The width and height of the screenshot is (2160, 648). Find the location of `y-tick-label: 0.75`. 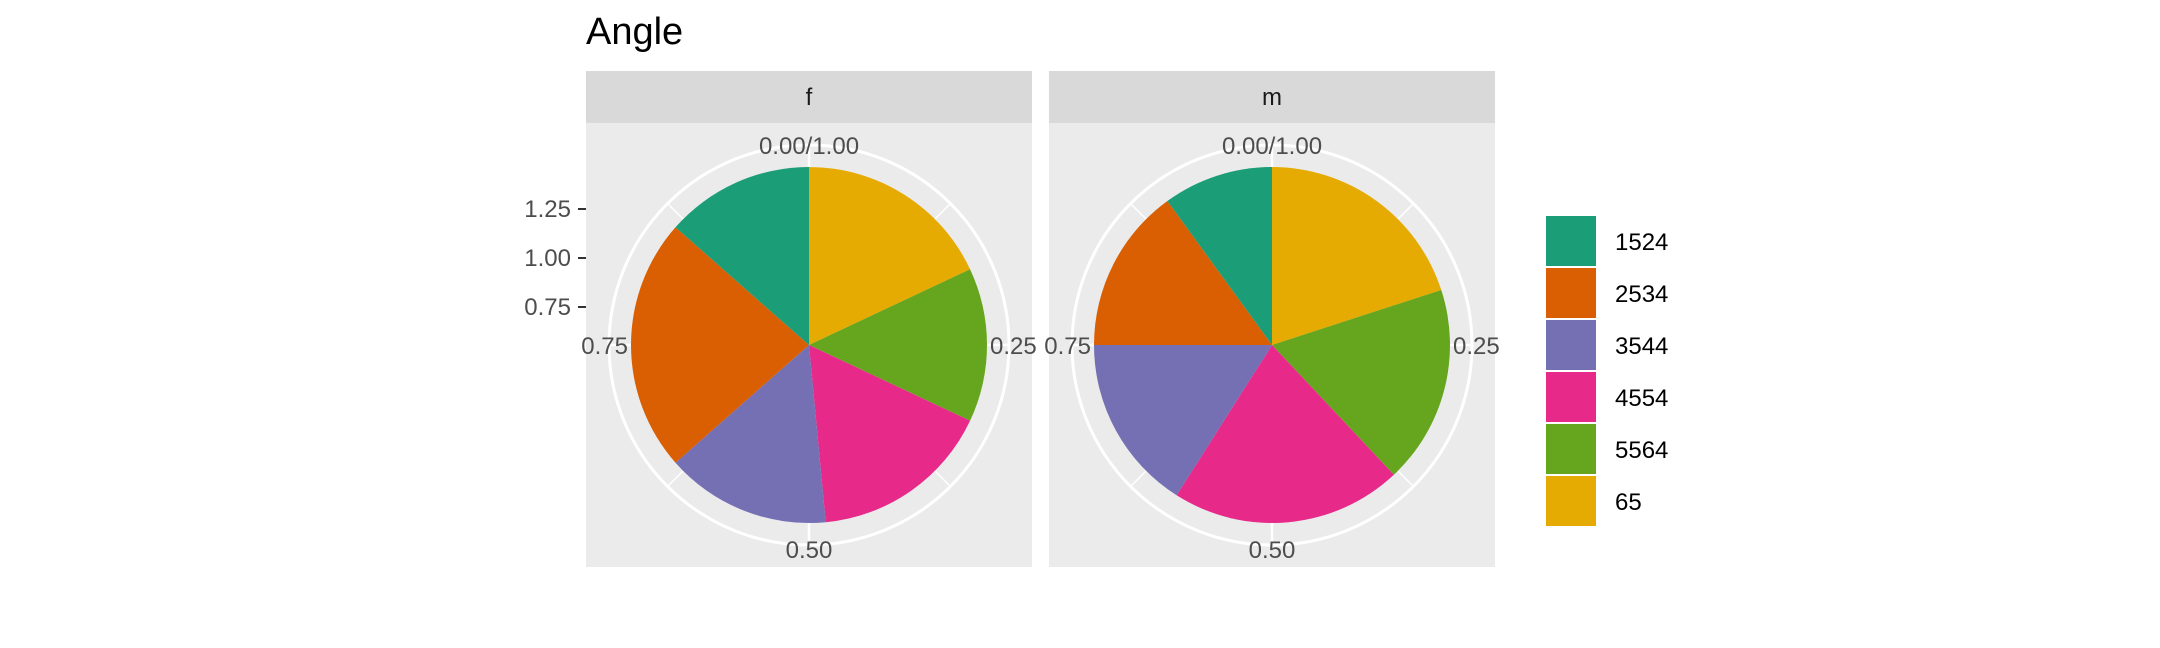

y-tick-label: 0.75 is located at coordinates (547, 307).